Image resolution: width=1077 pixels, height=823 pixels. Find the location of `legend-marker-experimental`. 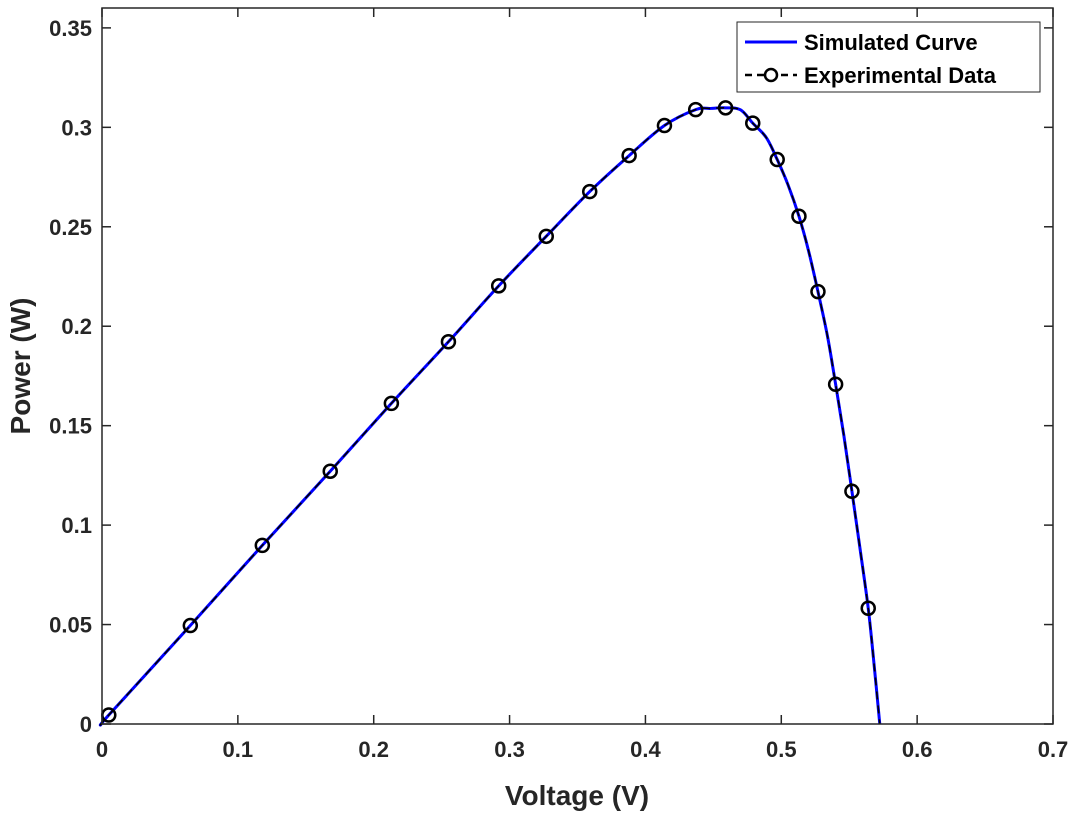

legend-marker-experimental is located at coordinates (771, 75).